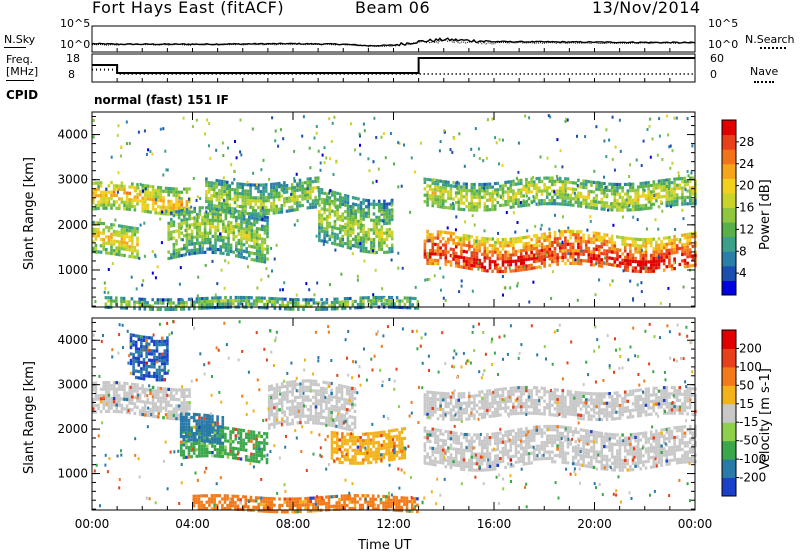  Describe the element at coordinates (746, 229) in the screenshot. I see `power-colorbar-tick-label: 12` at that location.